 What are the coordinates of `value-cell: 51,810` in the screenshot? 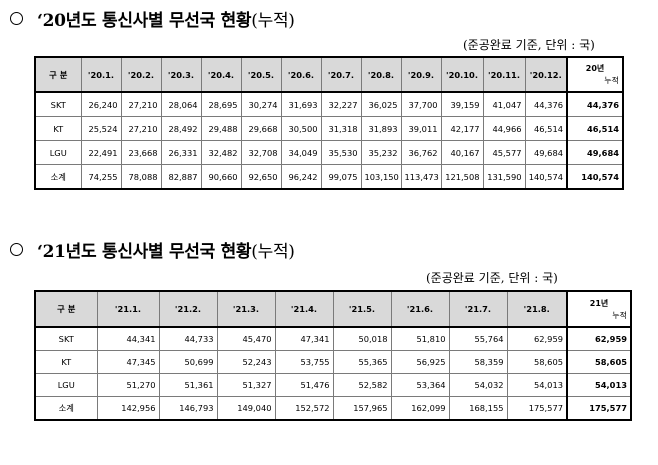 It's located at (420, 338).